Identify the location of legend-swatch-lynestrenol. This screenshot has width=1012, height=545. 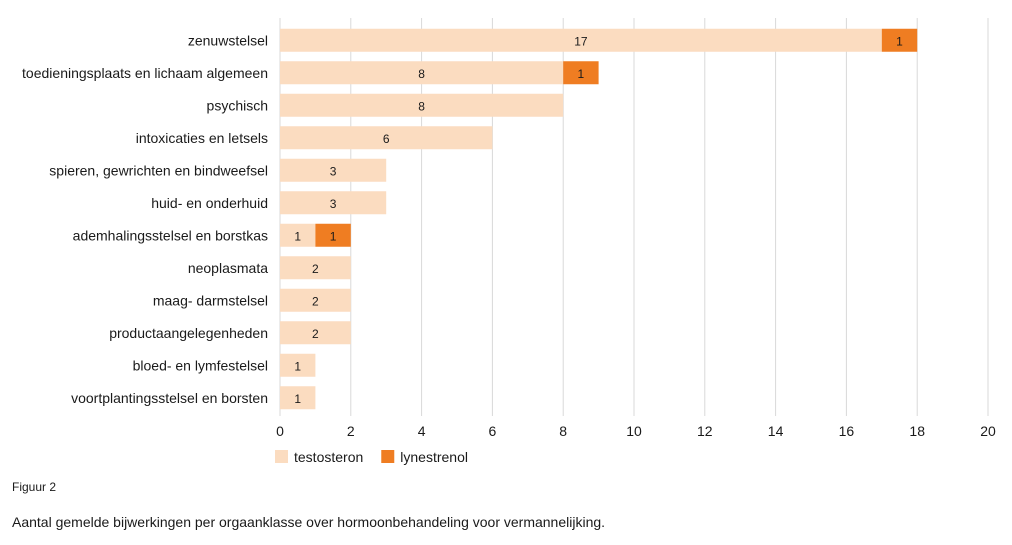
(388, 456).